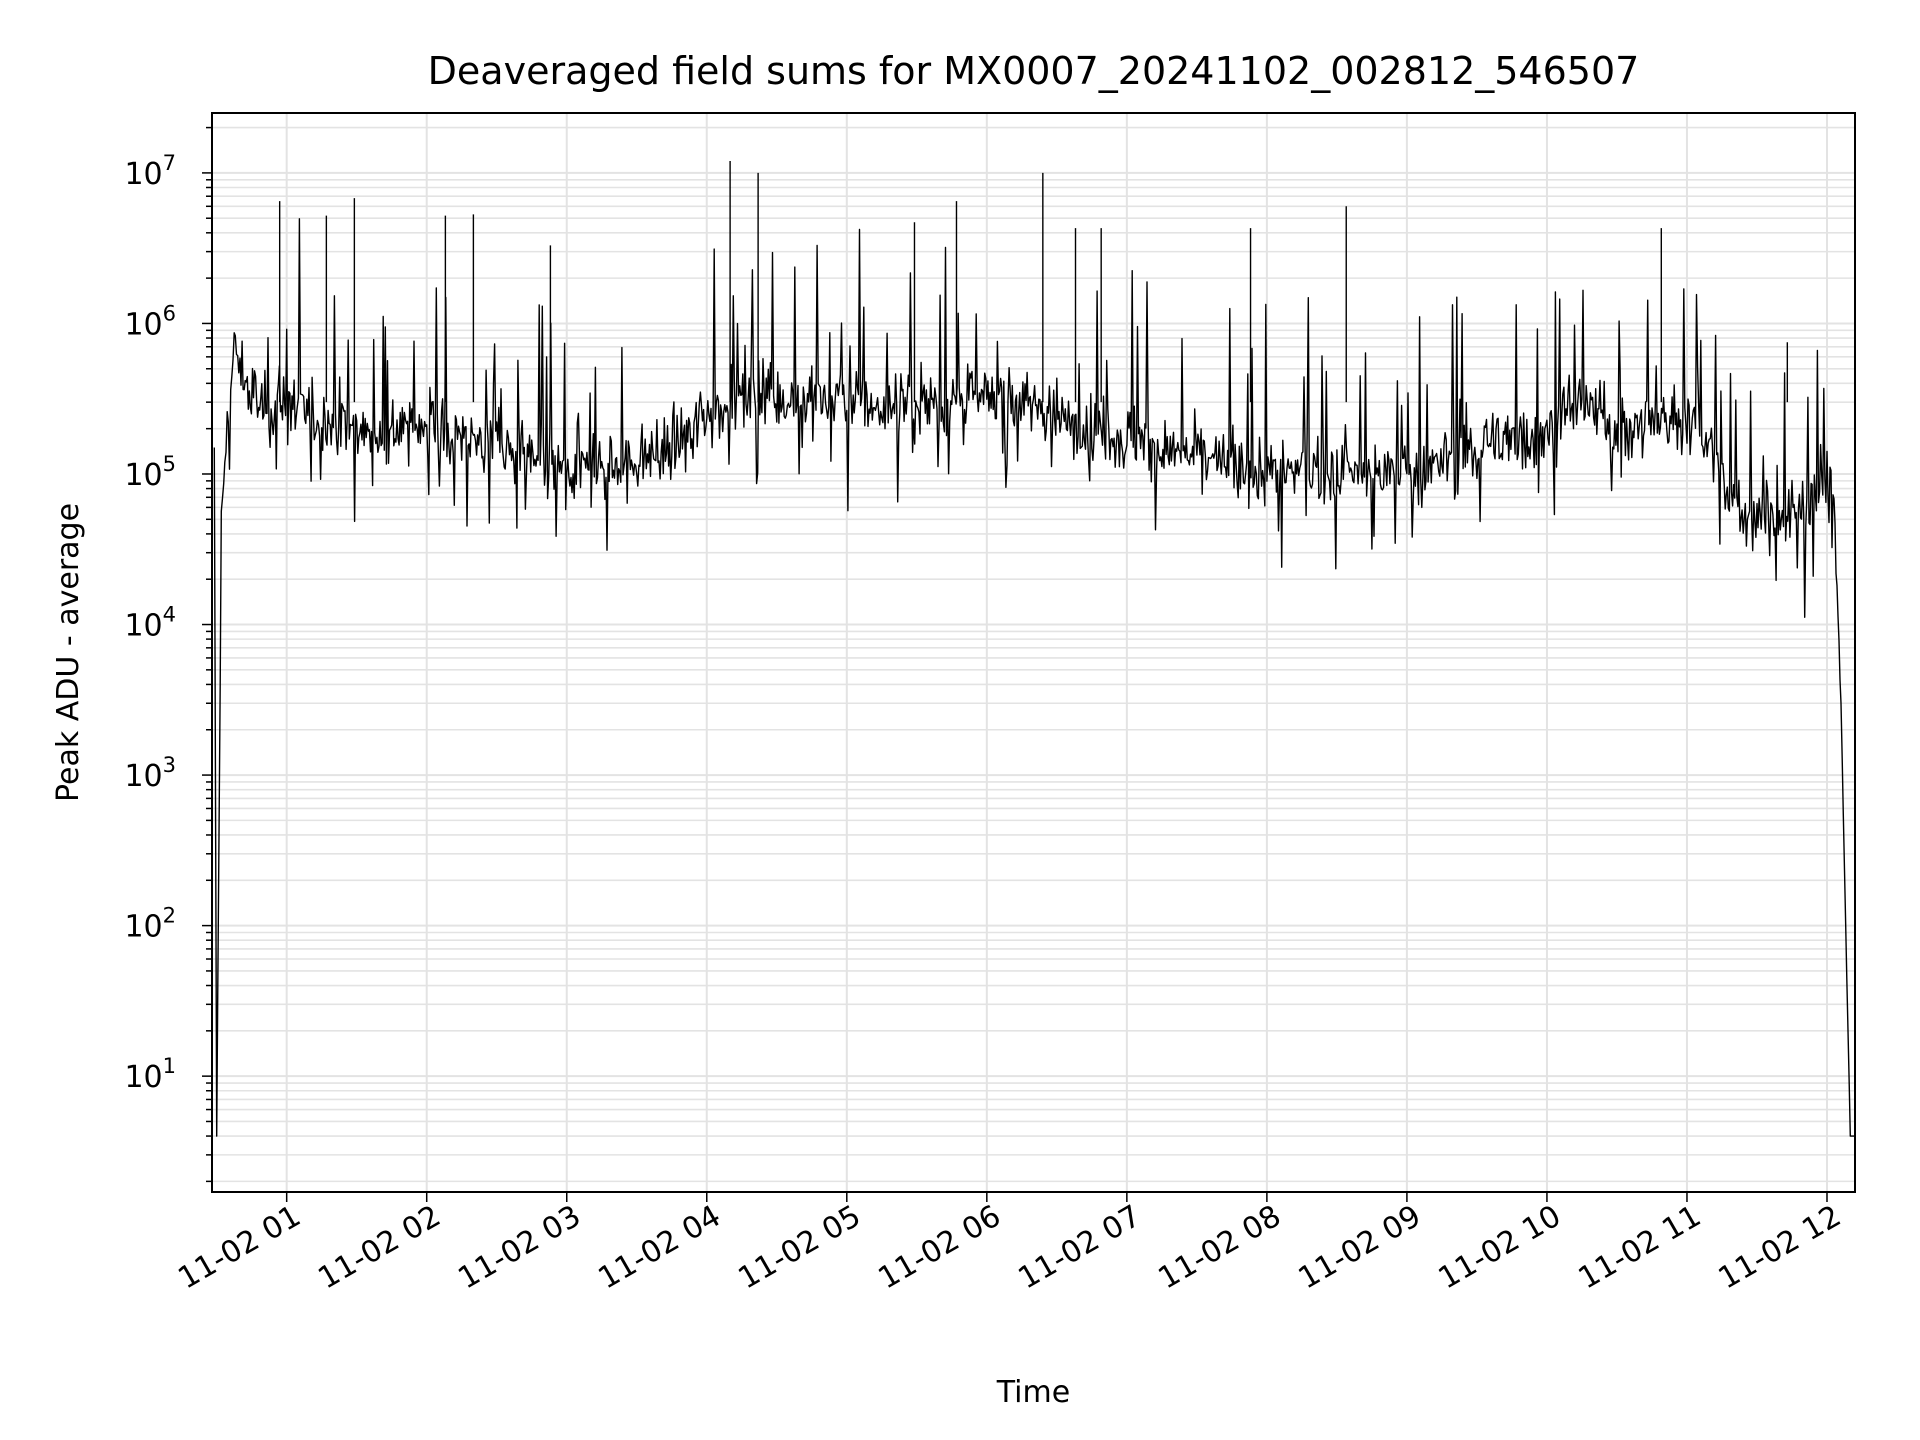 This screenshot has width=1920, height=1440. I want to click on y-tick-exponent: 6, so click(169, 313).